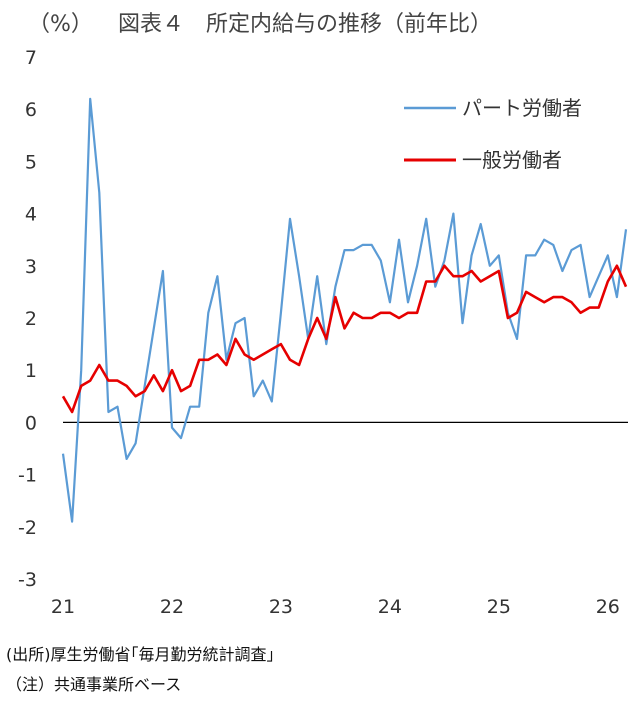 The image size is (635, 701). Describe the element at coordinates (31, 58) in the screenshot. I see `y-tick-label: 7` at that location.